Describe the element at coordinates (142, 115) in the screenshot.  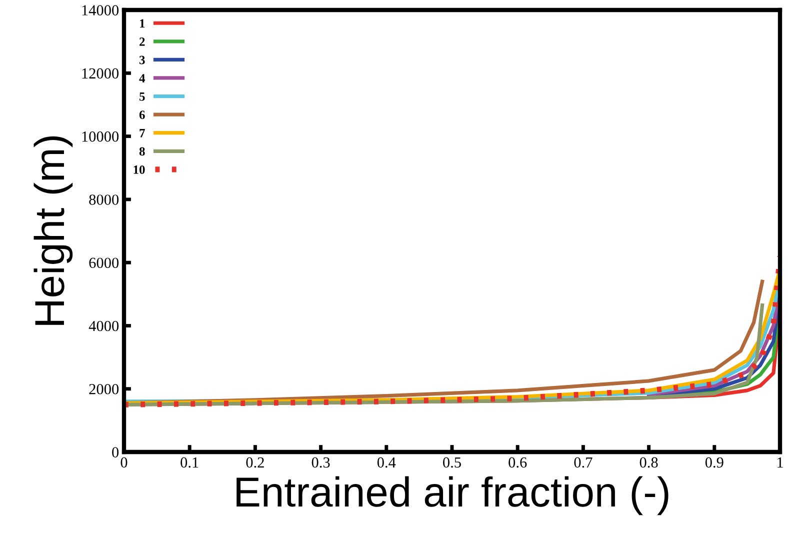
I see `legend-label: 6` at that location.